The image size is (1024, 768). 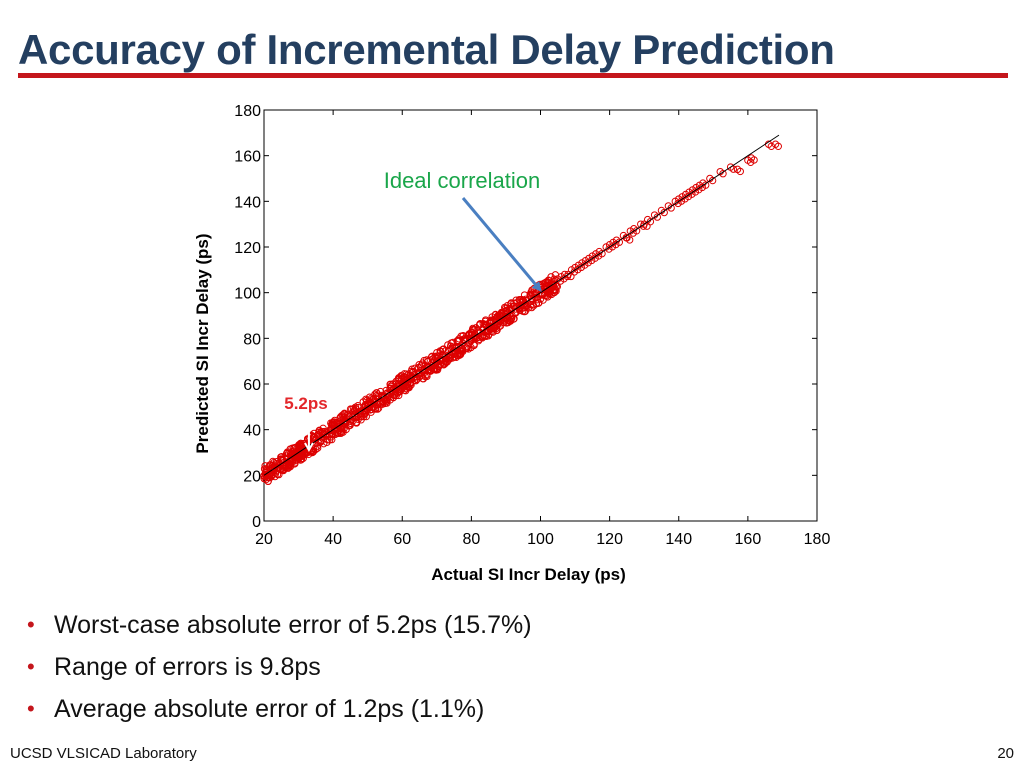 I want to click on y-tick-label: 140, so click(x=247, y=202).